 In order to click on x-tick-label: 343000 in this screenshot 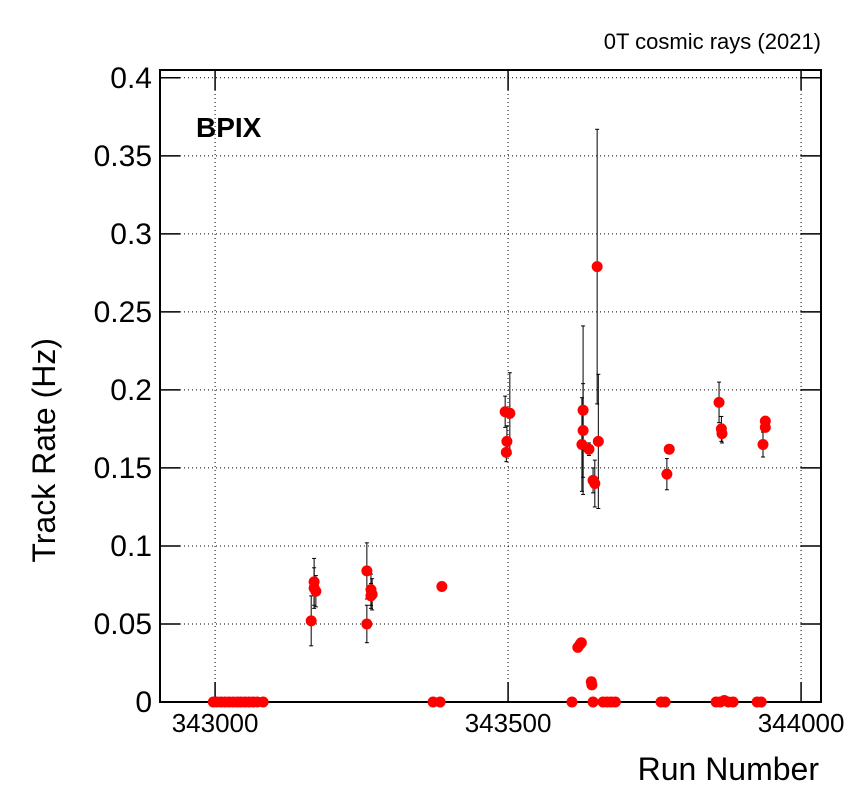, I will do `click(215, 723)`.